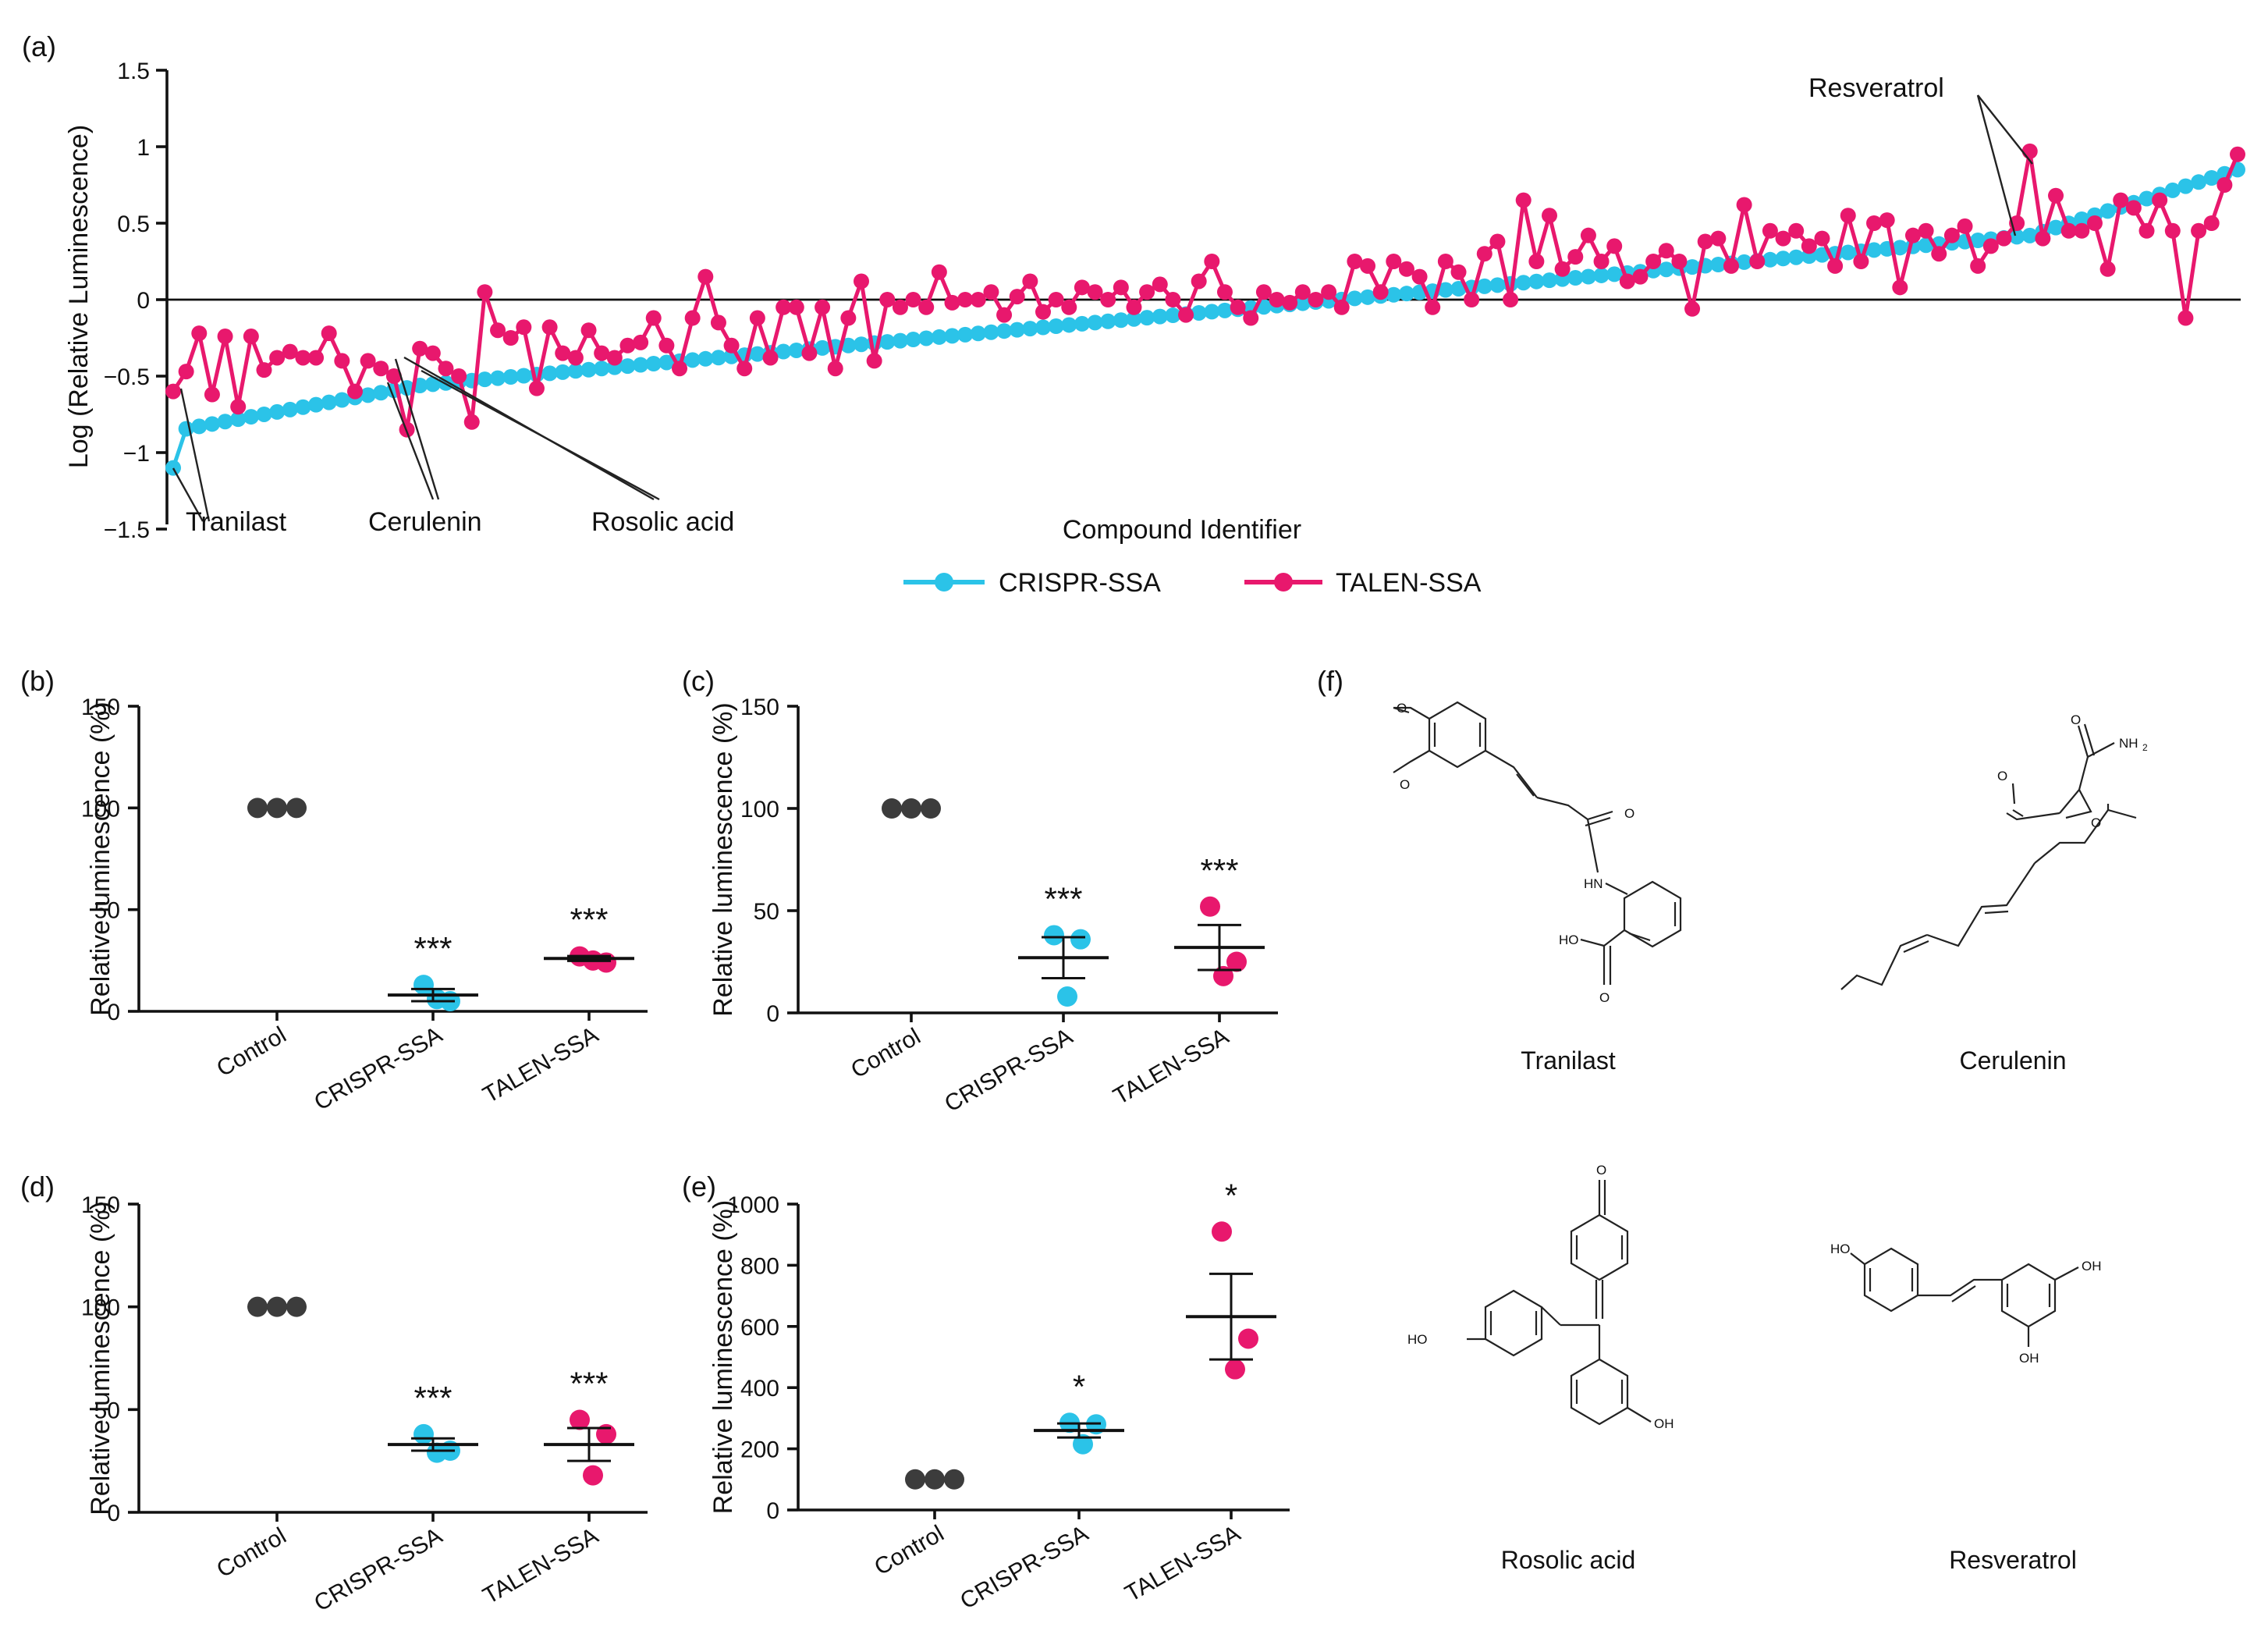  Describe the element at coordinates (1538, 888) in the screenshot. I see `tranilast-structure: O O O HN O HO Tranilast` at that location.